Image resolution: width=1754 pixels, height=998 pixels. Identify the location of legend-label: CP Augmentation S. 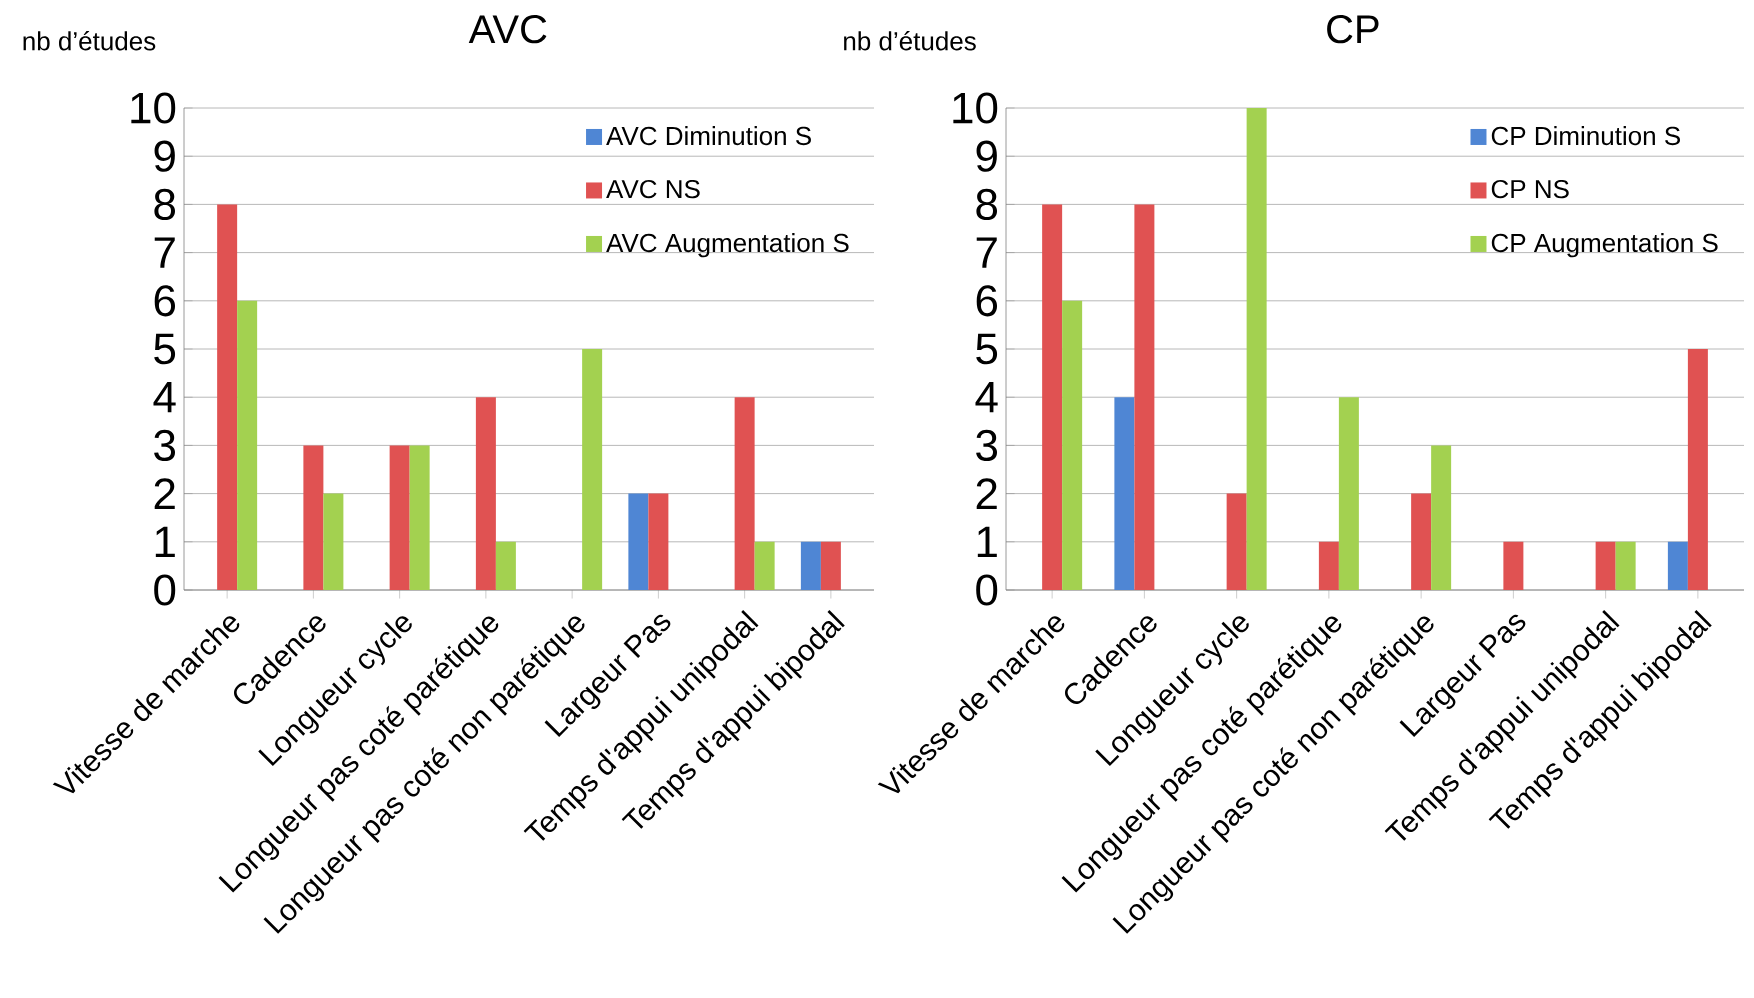
(1604, 245).